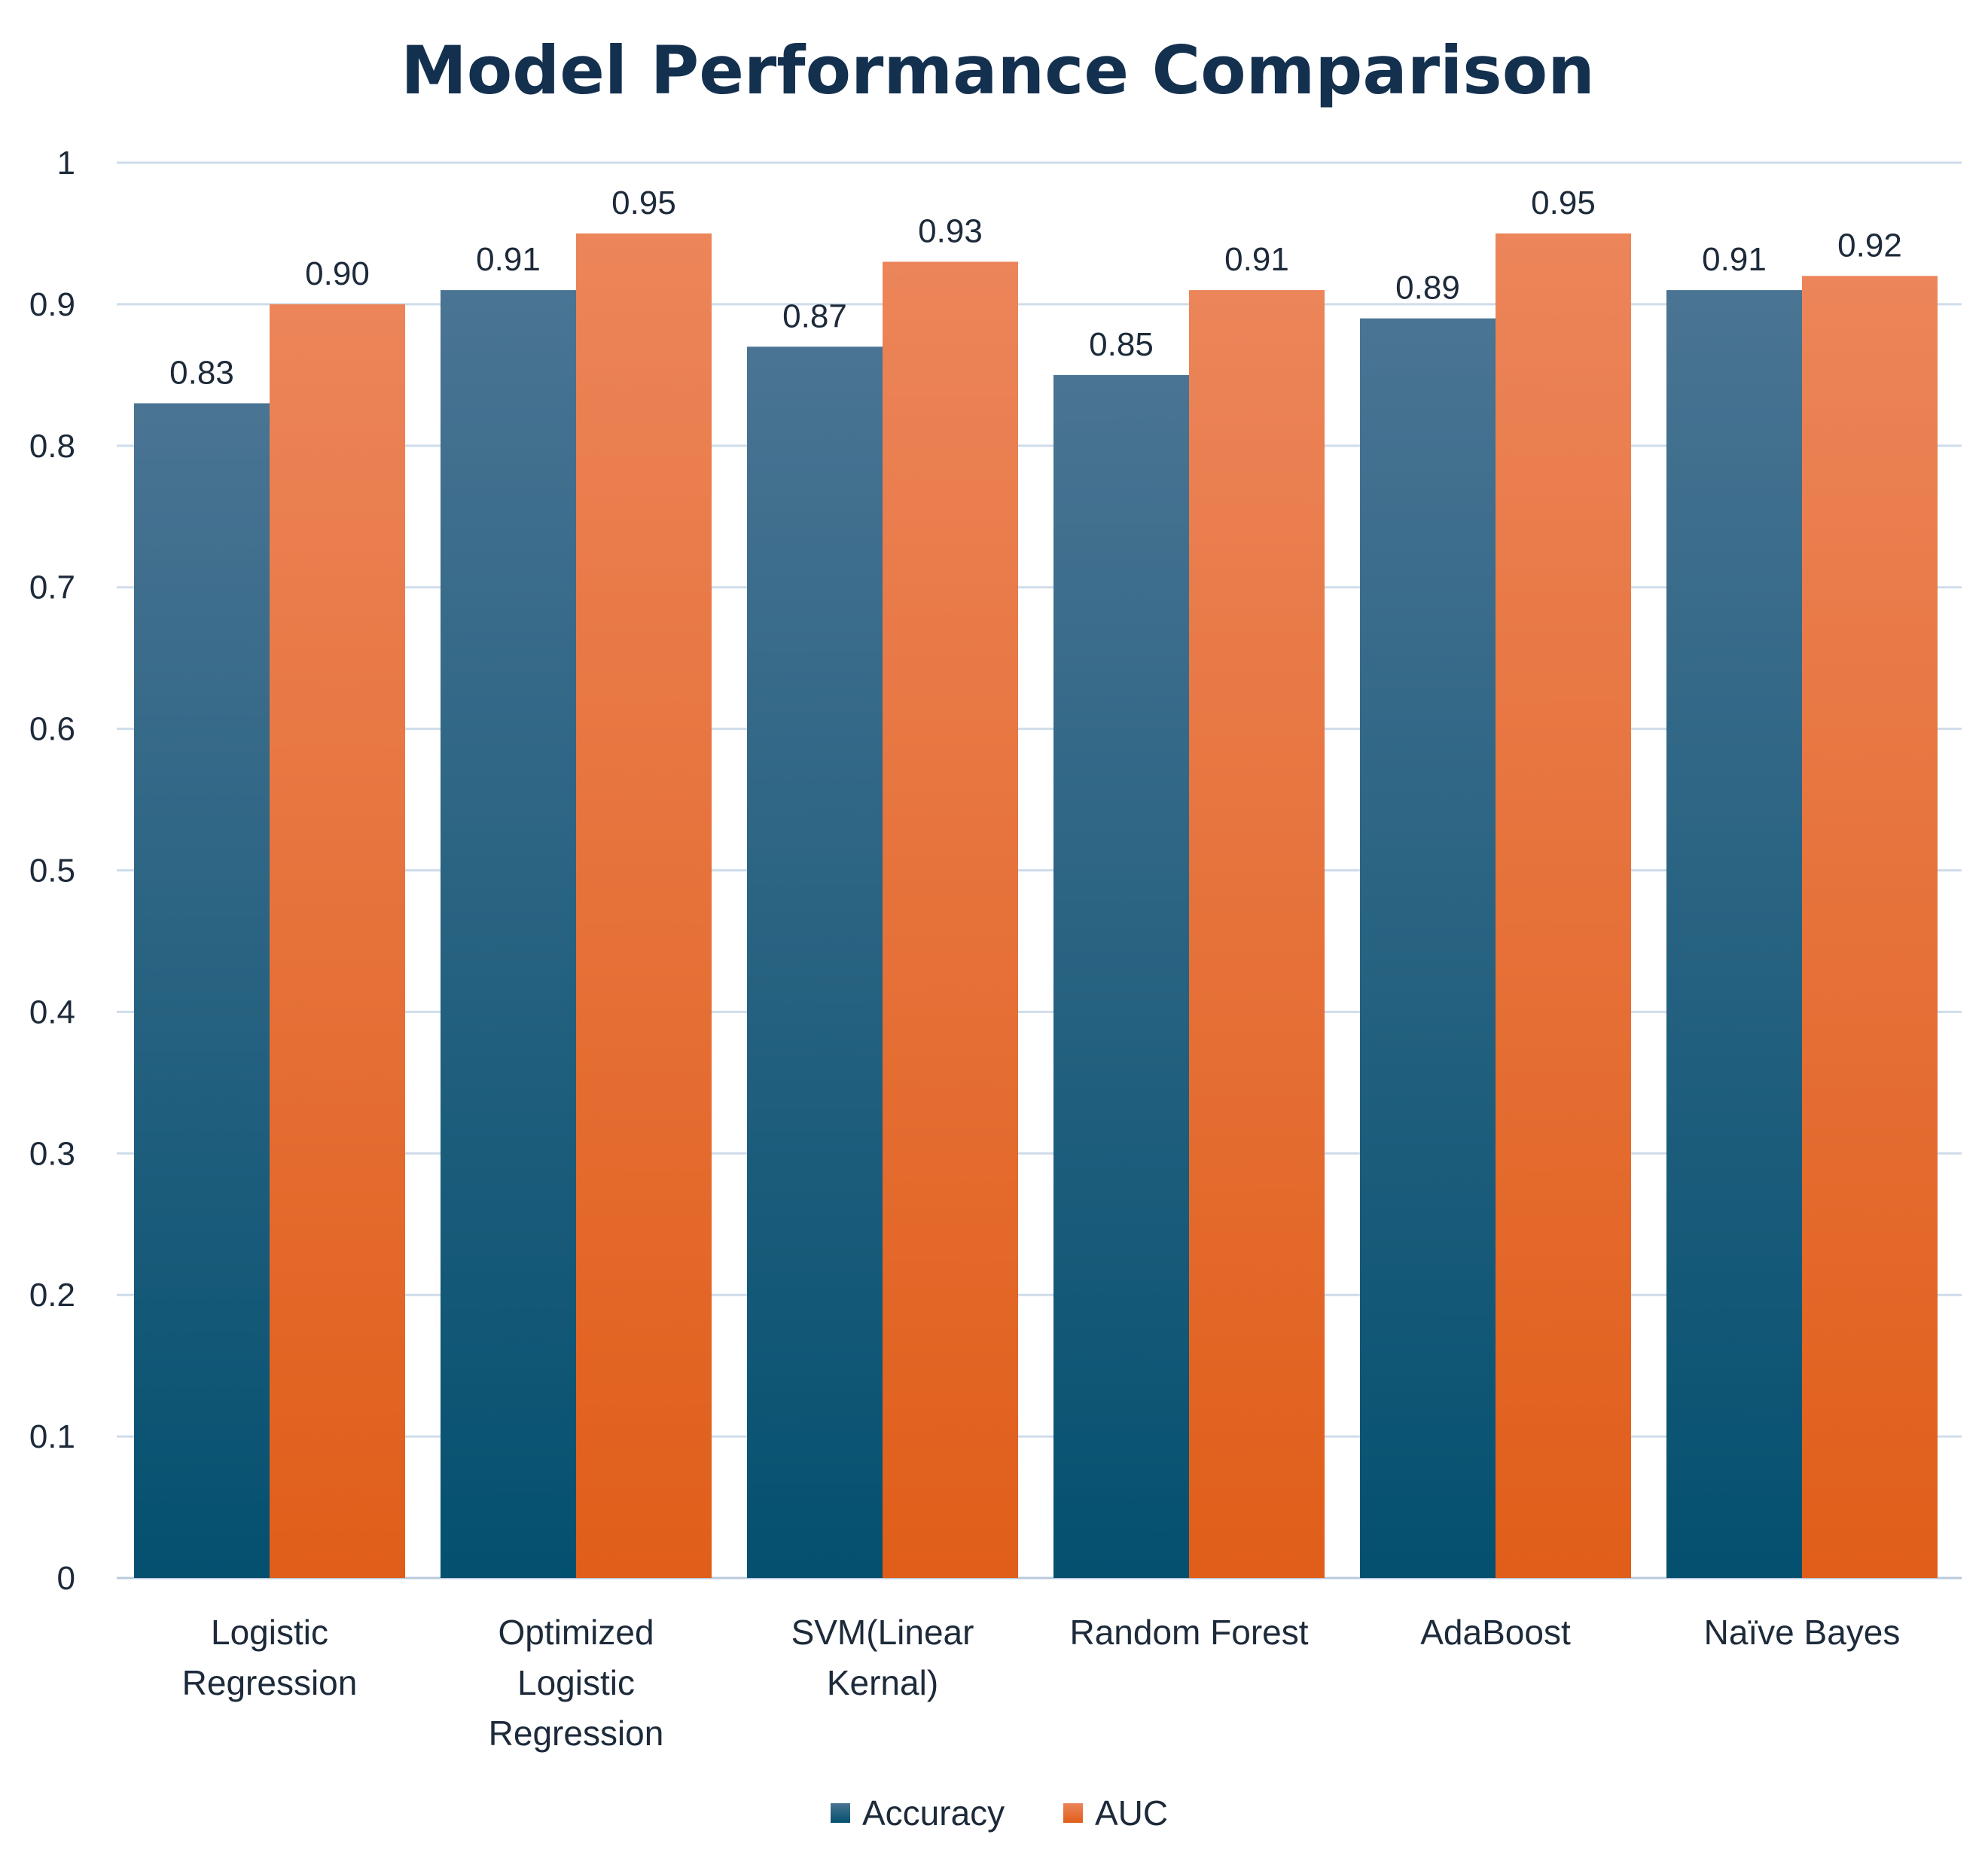  What do you see at coordinates (52, 304) in the screenshot?
I see `y-tick-label: 0.9` at bounding box center [52, 304].